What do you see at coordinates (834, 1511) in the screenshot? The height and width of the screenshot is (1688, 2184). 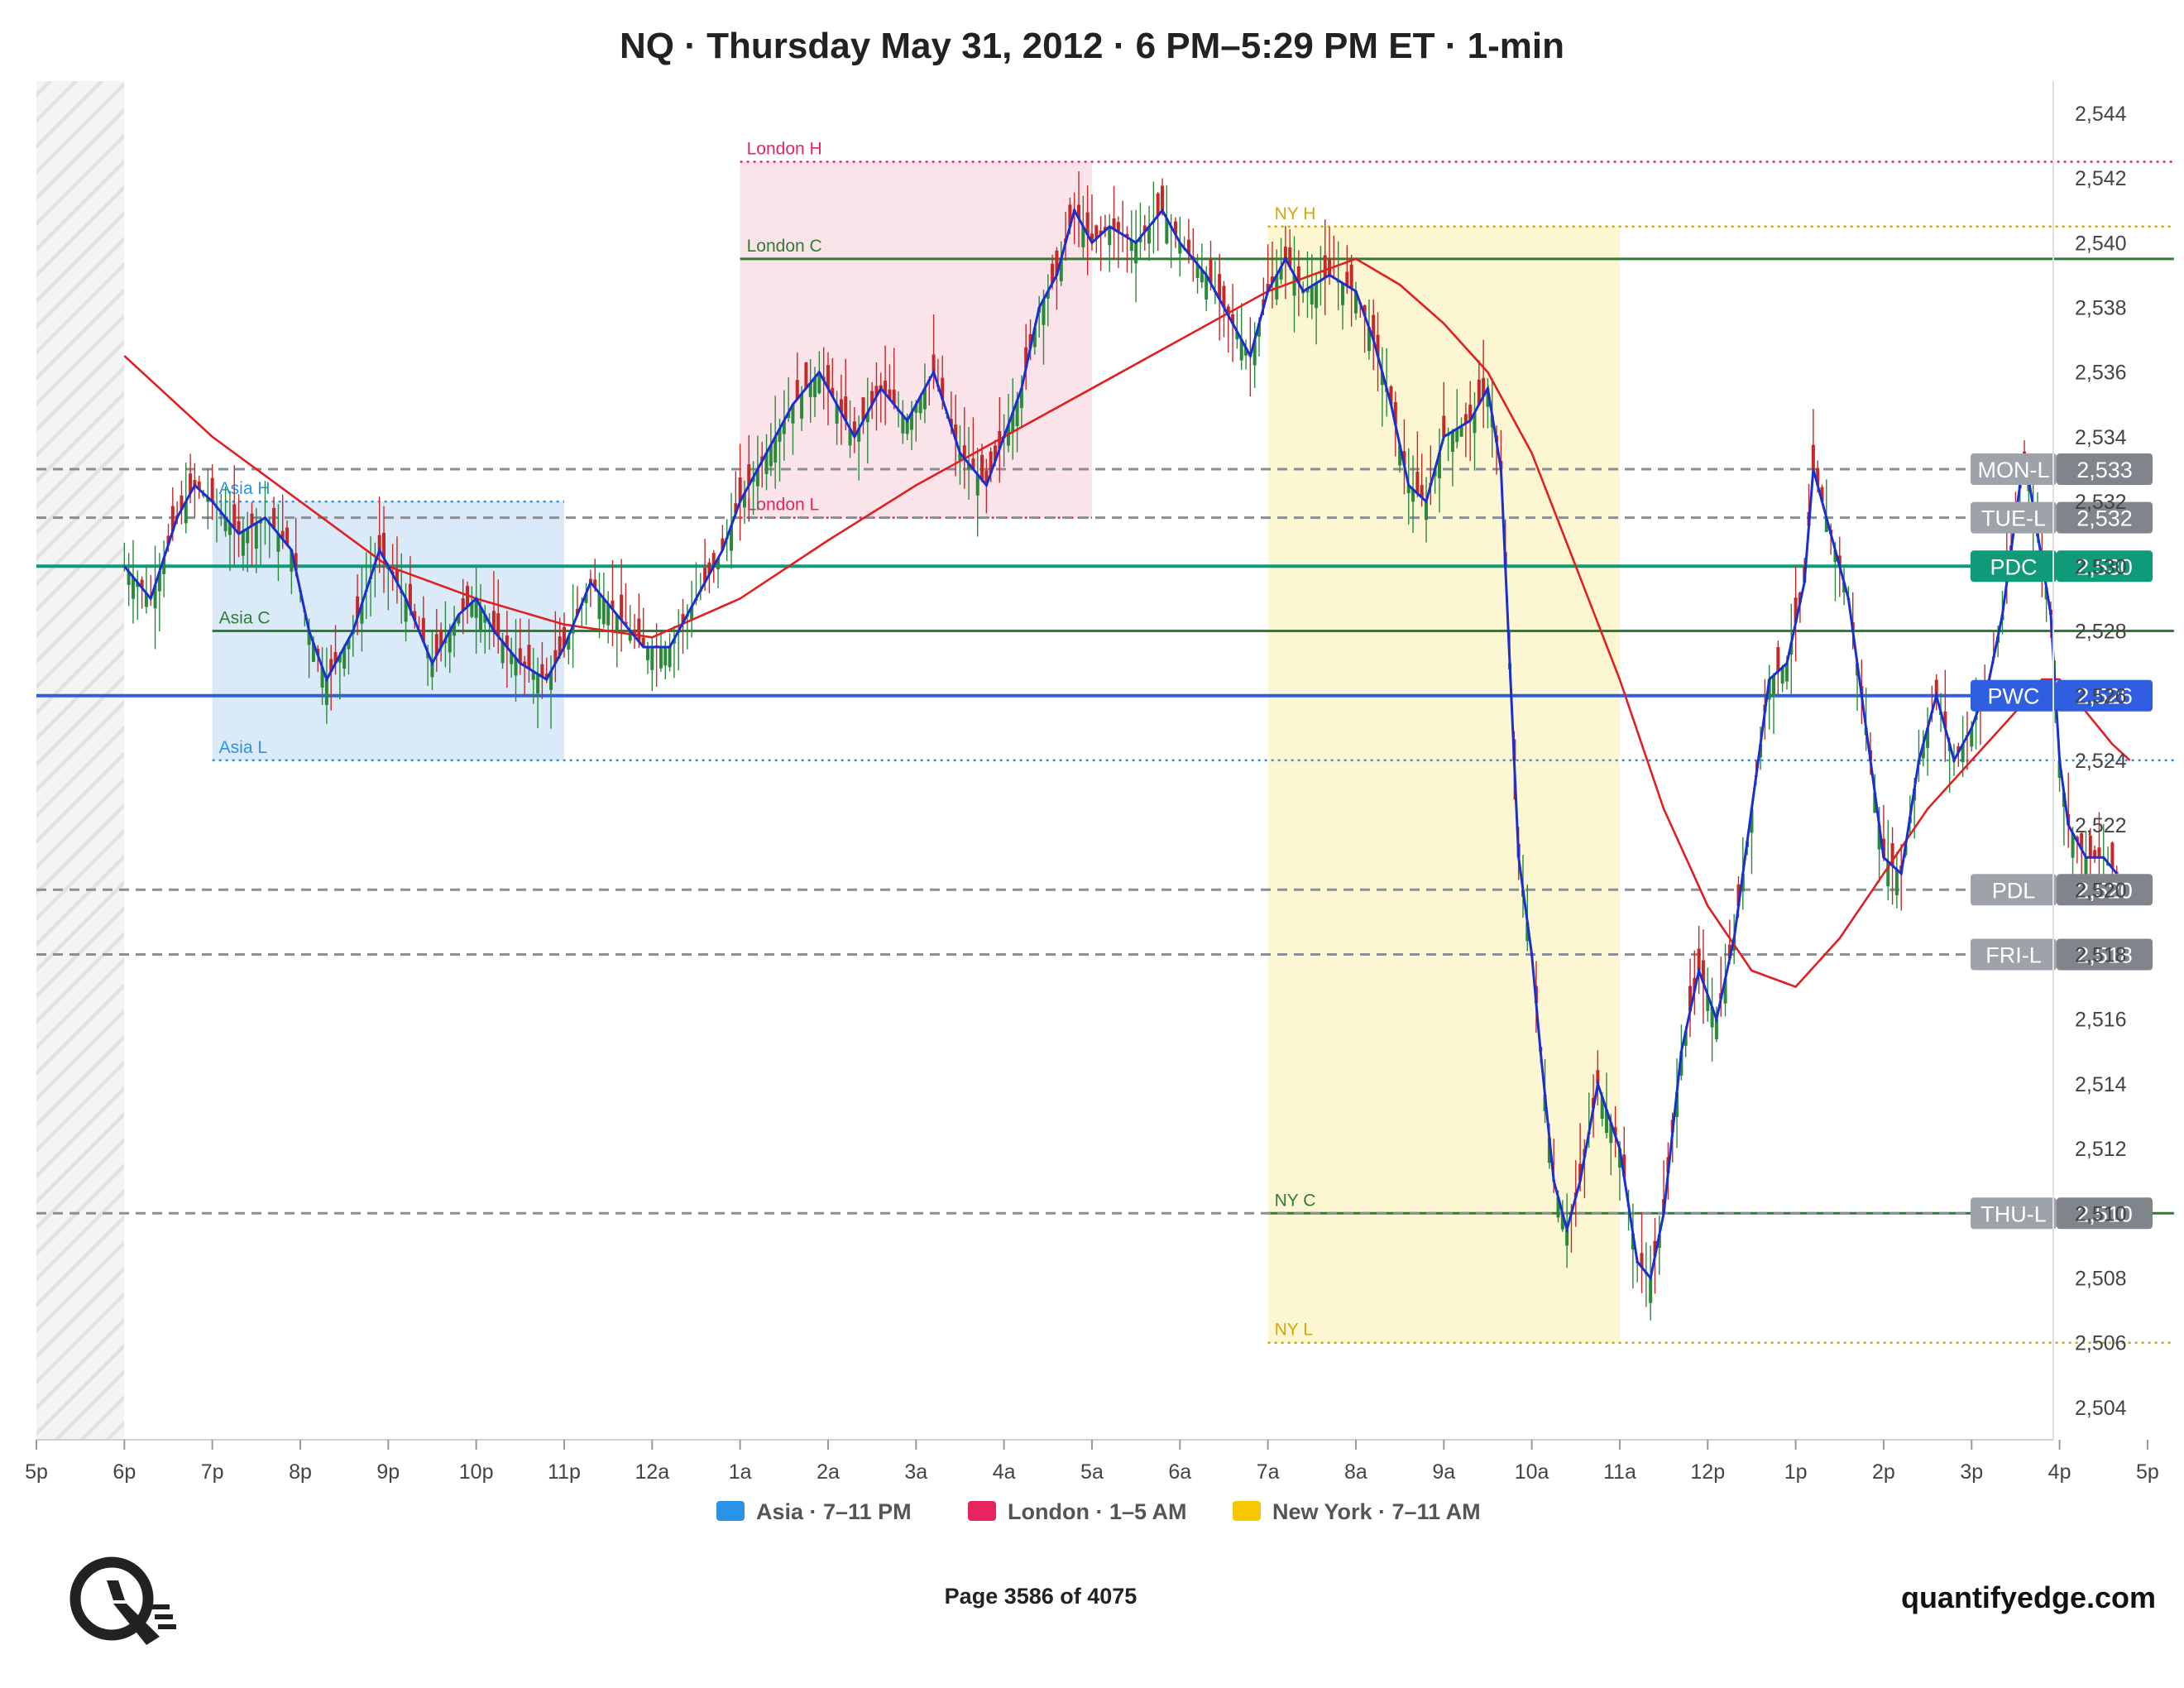 I see `legend-label: Asia · 7–11 PM` at bounding box center [834, 1511].